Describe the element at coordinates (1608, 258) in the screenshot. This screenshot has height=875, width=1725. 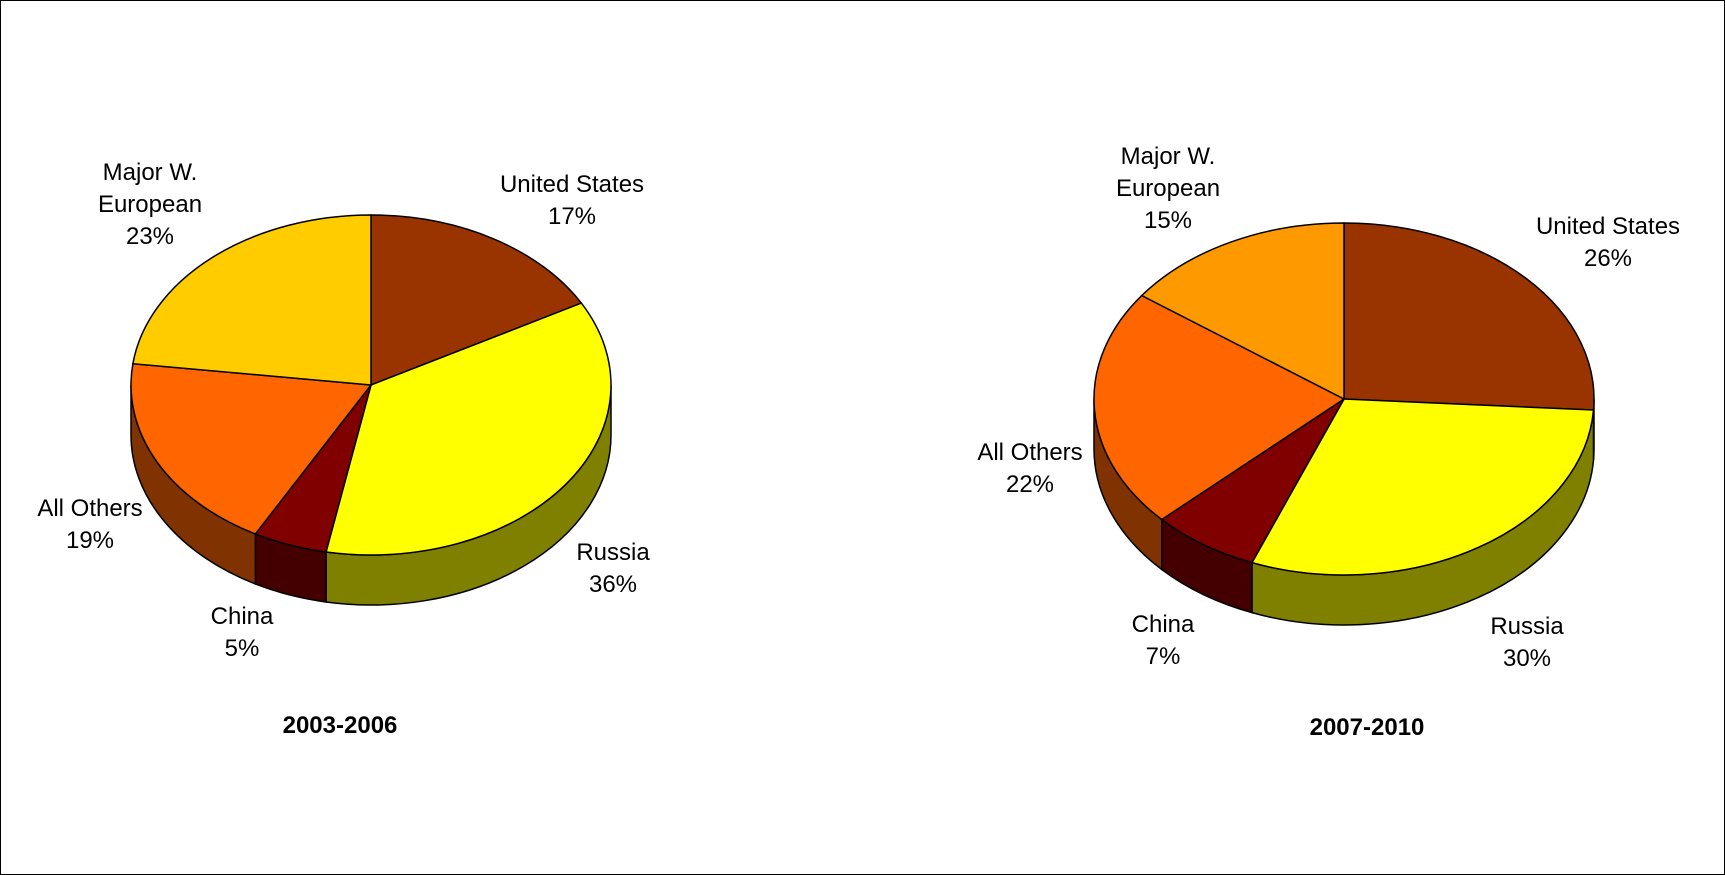
I see `slice-label-line: 26%` at that location.